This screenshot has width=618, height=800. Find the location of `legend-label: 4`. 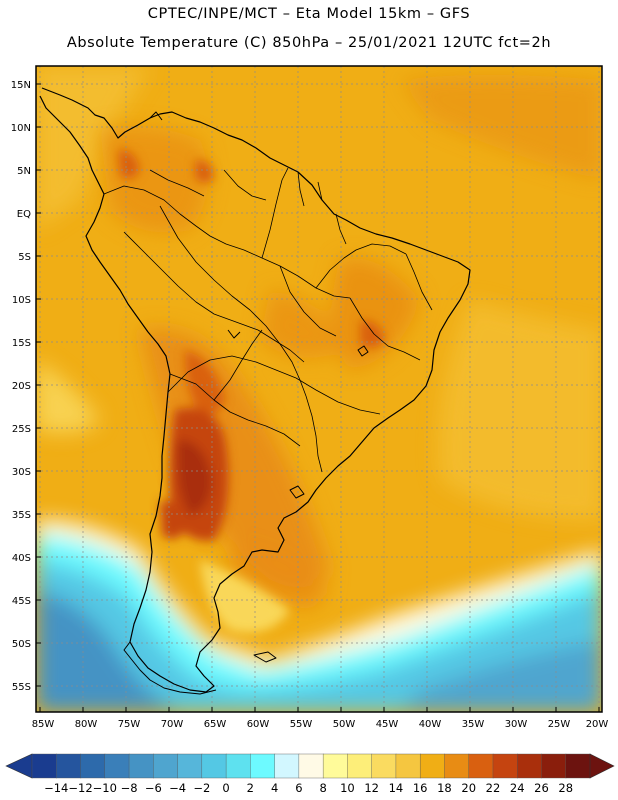

legend-label: 4 is located at coordinates (274, 788).